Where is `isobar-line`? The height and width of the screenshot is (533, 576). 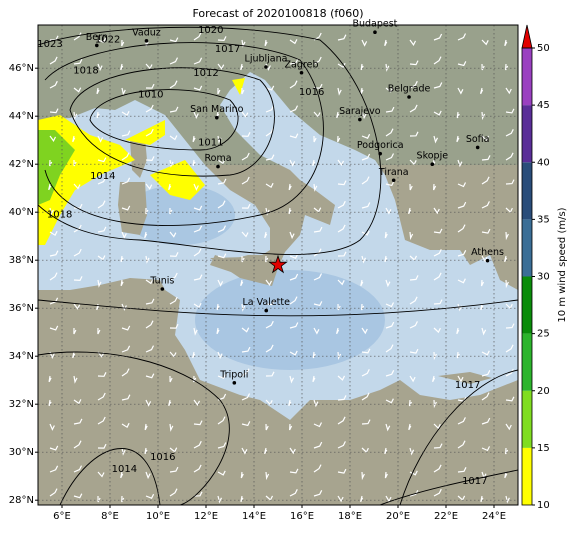
isobar-line is located at coordinates (458, 437).